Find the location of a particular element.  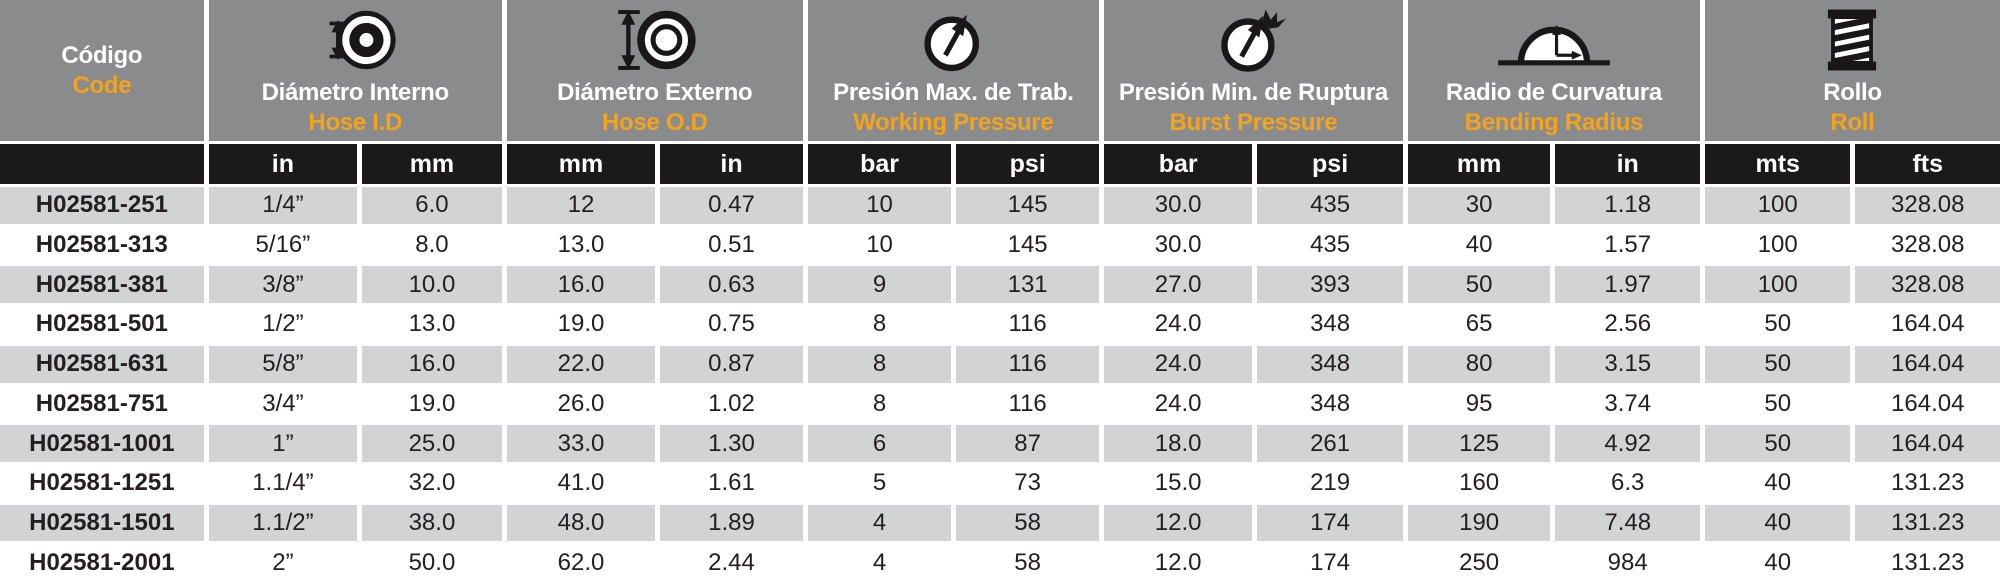

value-cell: 100 is located at coordinates (1777, 285).